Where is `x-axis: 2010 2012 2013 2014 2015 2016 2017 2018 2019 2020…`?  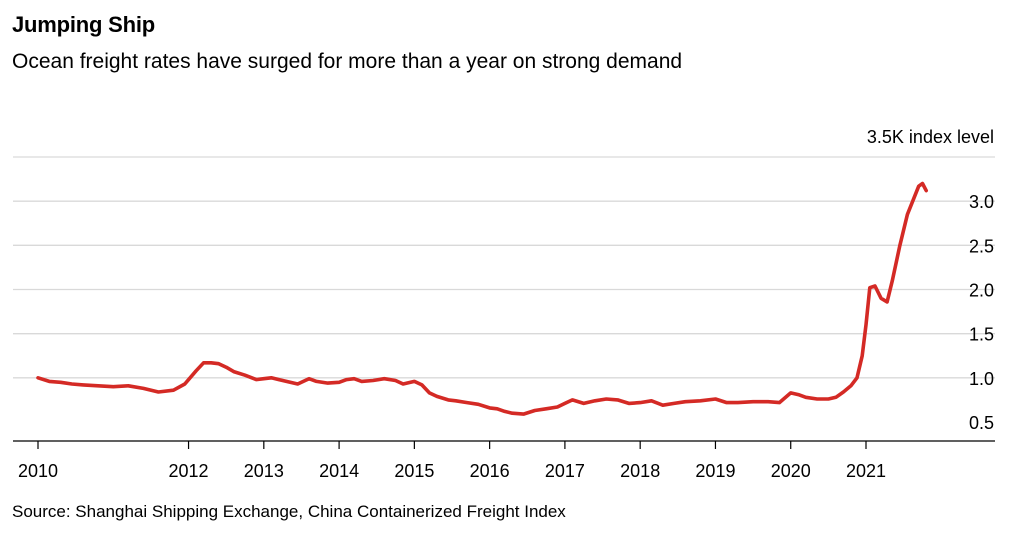
x-axis: 2010 2012 2013 2014 2015 2016 2017 2018 2019 2020… is located at coordinates (504, 460).